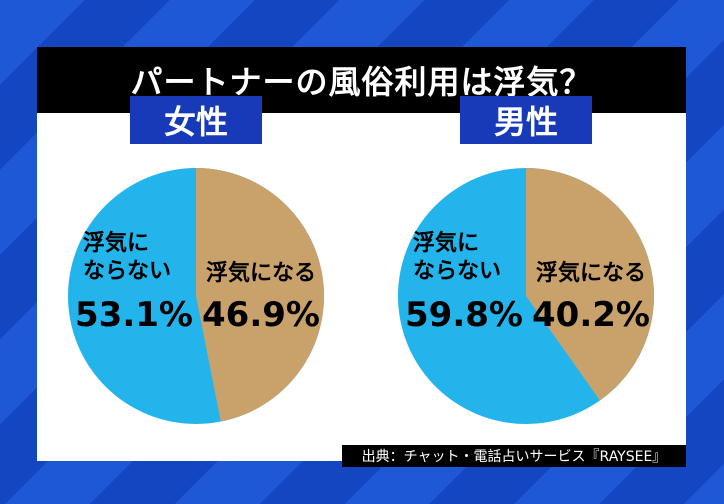 This screenshot has width=724, height=504. Describe the element at coordinates (514, 456) in the screenshot. I see `source-caption: 出典：チャット・電話占いサービス『RAYSEE』` at that location.